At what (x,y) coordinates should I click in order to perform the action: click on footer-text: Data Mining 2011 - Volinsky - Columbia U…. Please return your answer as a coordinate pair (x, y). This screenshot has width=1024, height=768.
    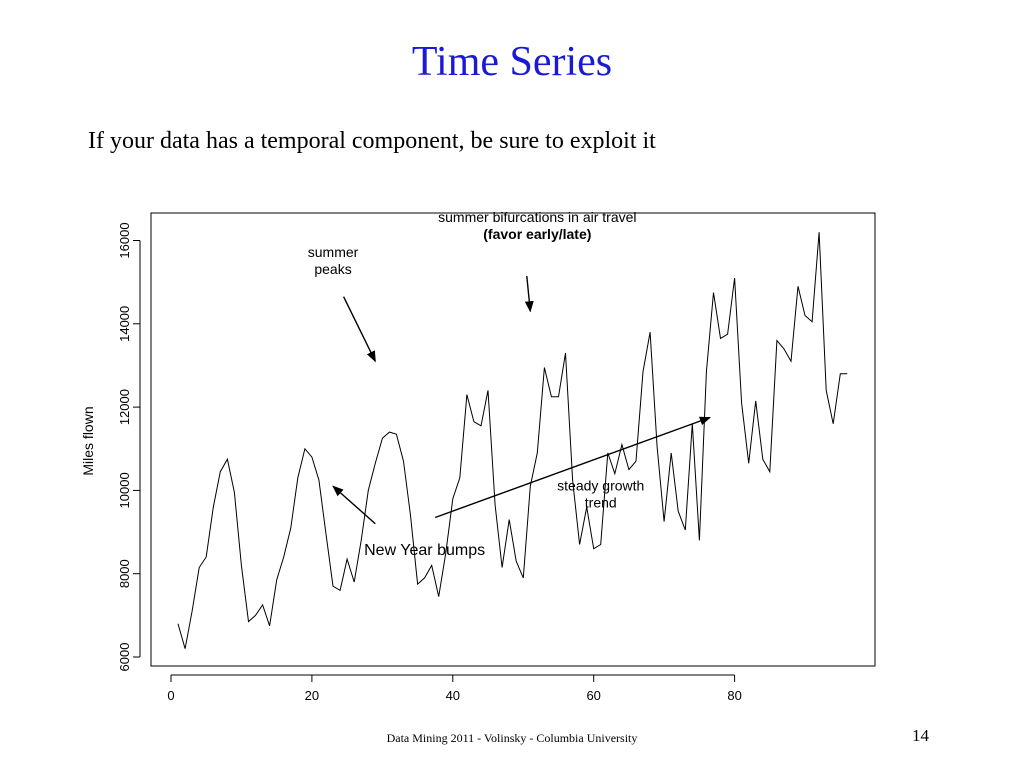
    Looking at the image, I should click on (512, 738).